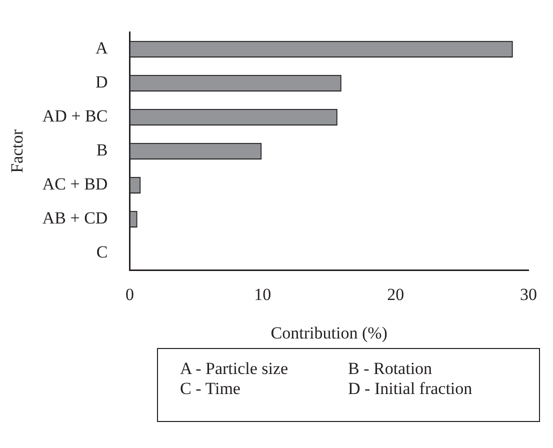 Image resolution: width=553 pixels, height=448 pixels. What do you see at coordinates (17, 151) in the screenshot?
I see `y-axis-title: Factor` at bounding box center [17, 151].